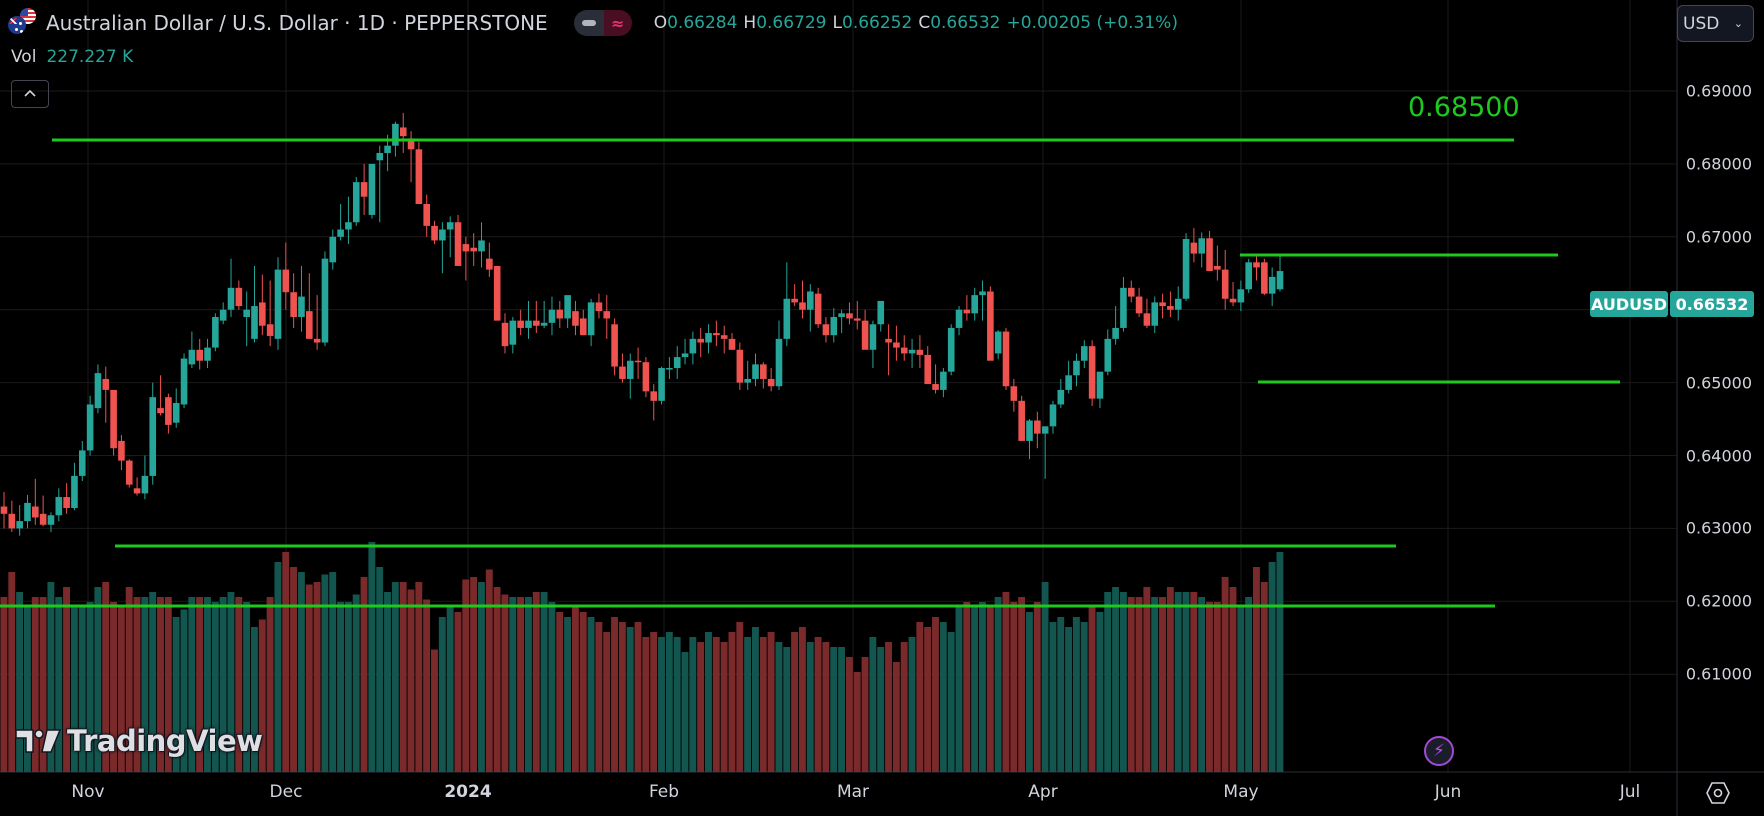  I want to click on price-axis-label: 0.67000, so click(1718, 237).